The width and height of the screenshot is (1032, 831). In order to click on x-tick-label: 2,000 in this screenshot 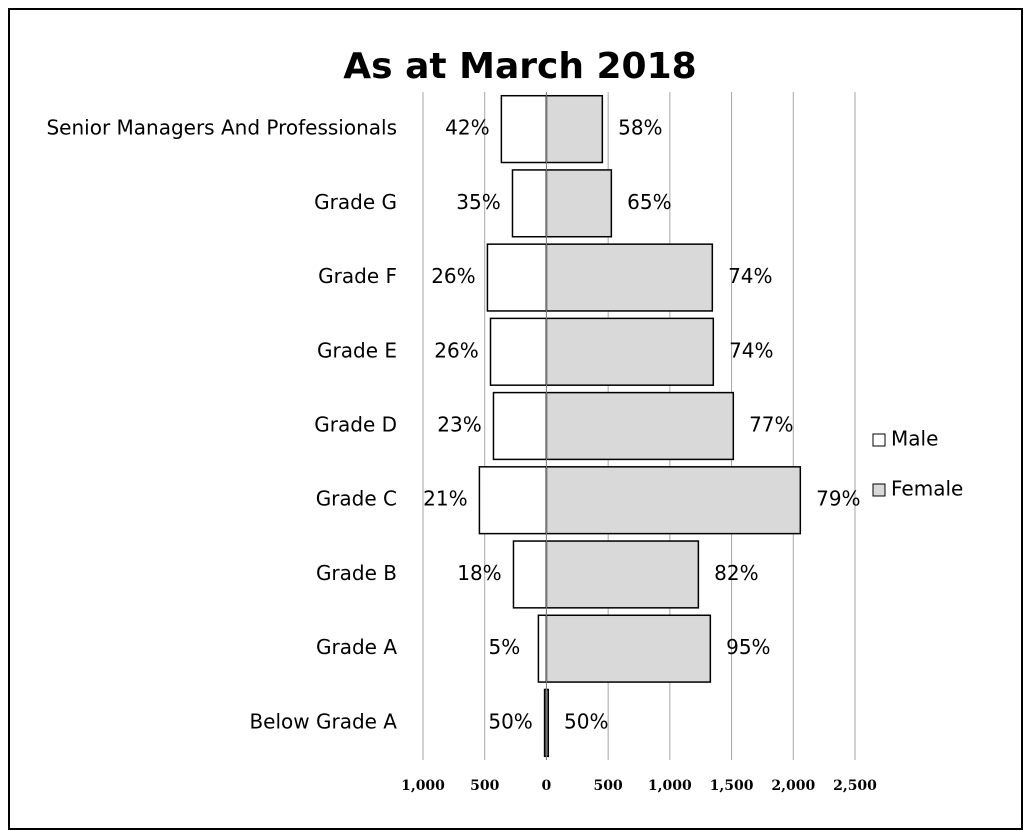, I will do `click(793, 786)`.